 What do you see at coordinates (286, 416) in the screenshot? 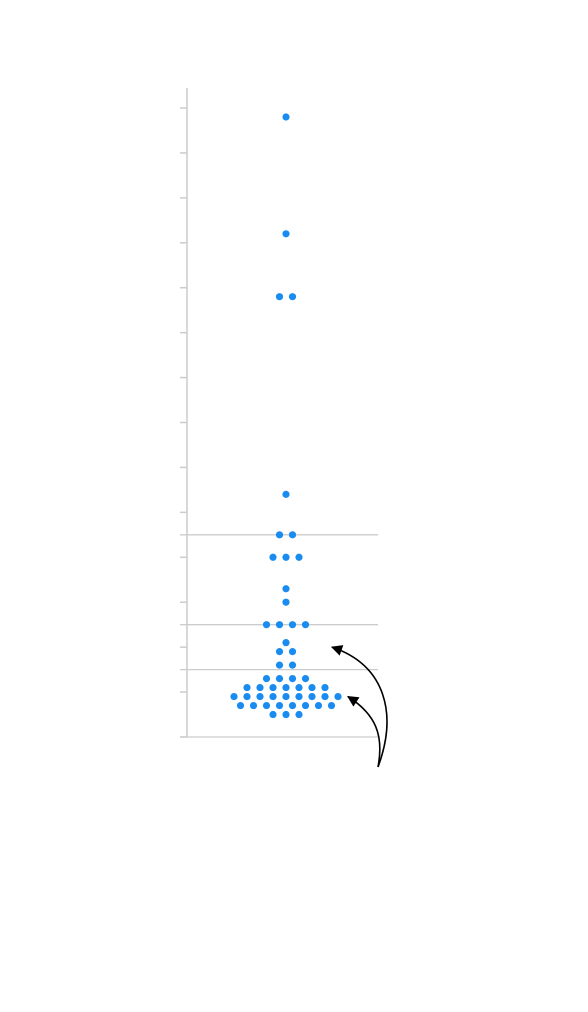
I see `data-points` at bounding box center [286, 416].